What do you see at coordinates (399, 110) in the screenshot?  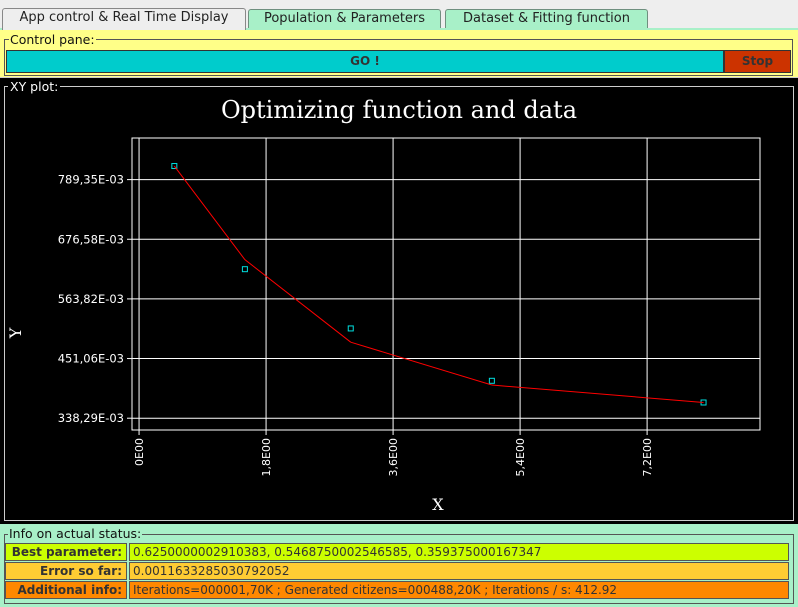 I see `chart-title: Optimizing function and data` at bounding box center [399, 110].